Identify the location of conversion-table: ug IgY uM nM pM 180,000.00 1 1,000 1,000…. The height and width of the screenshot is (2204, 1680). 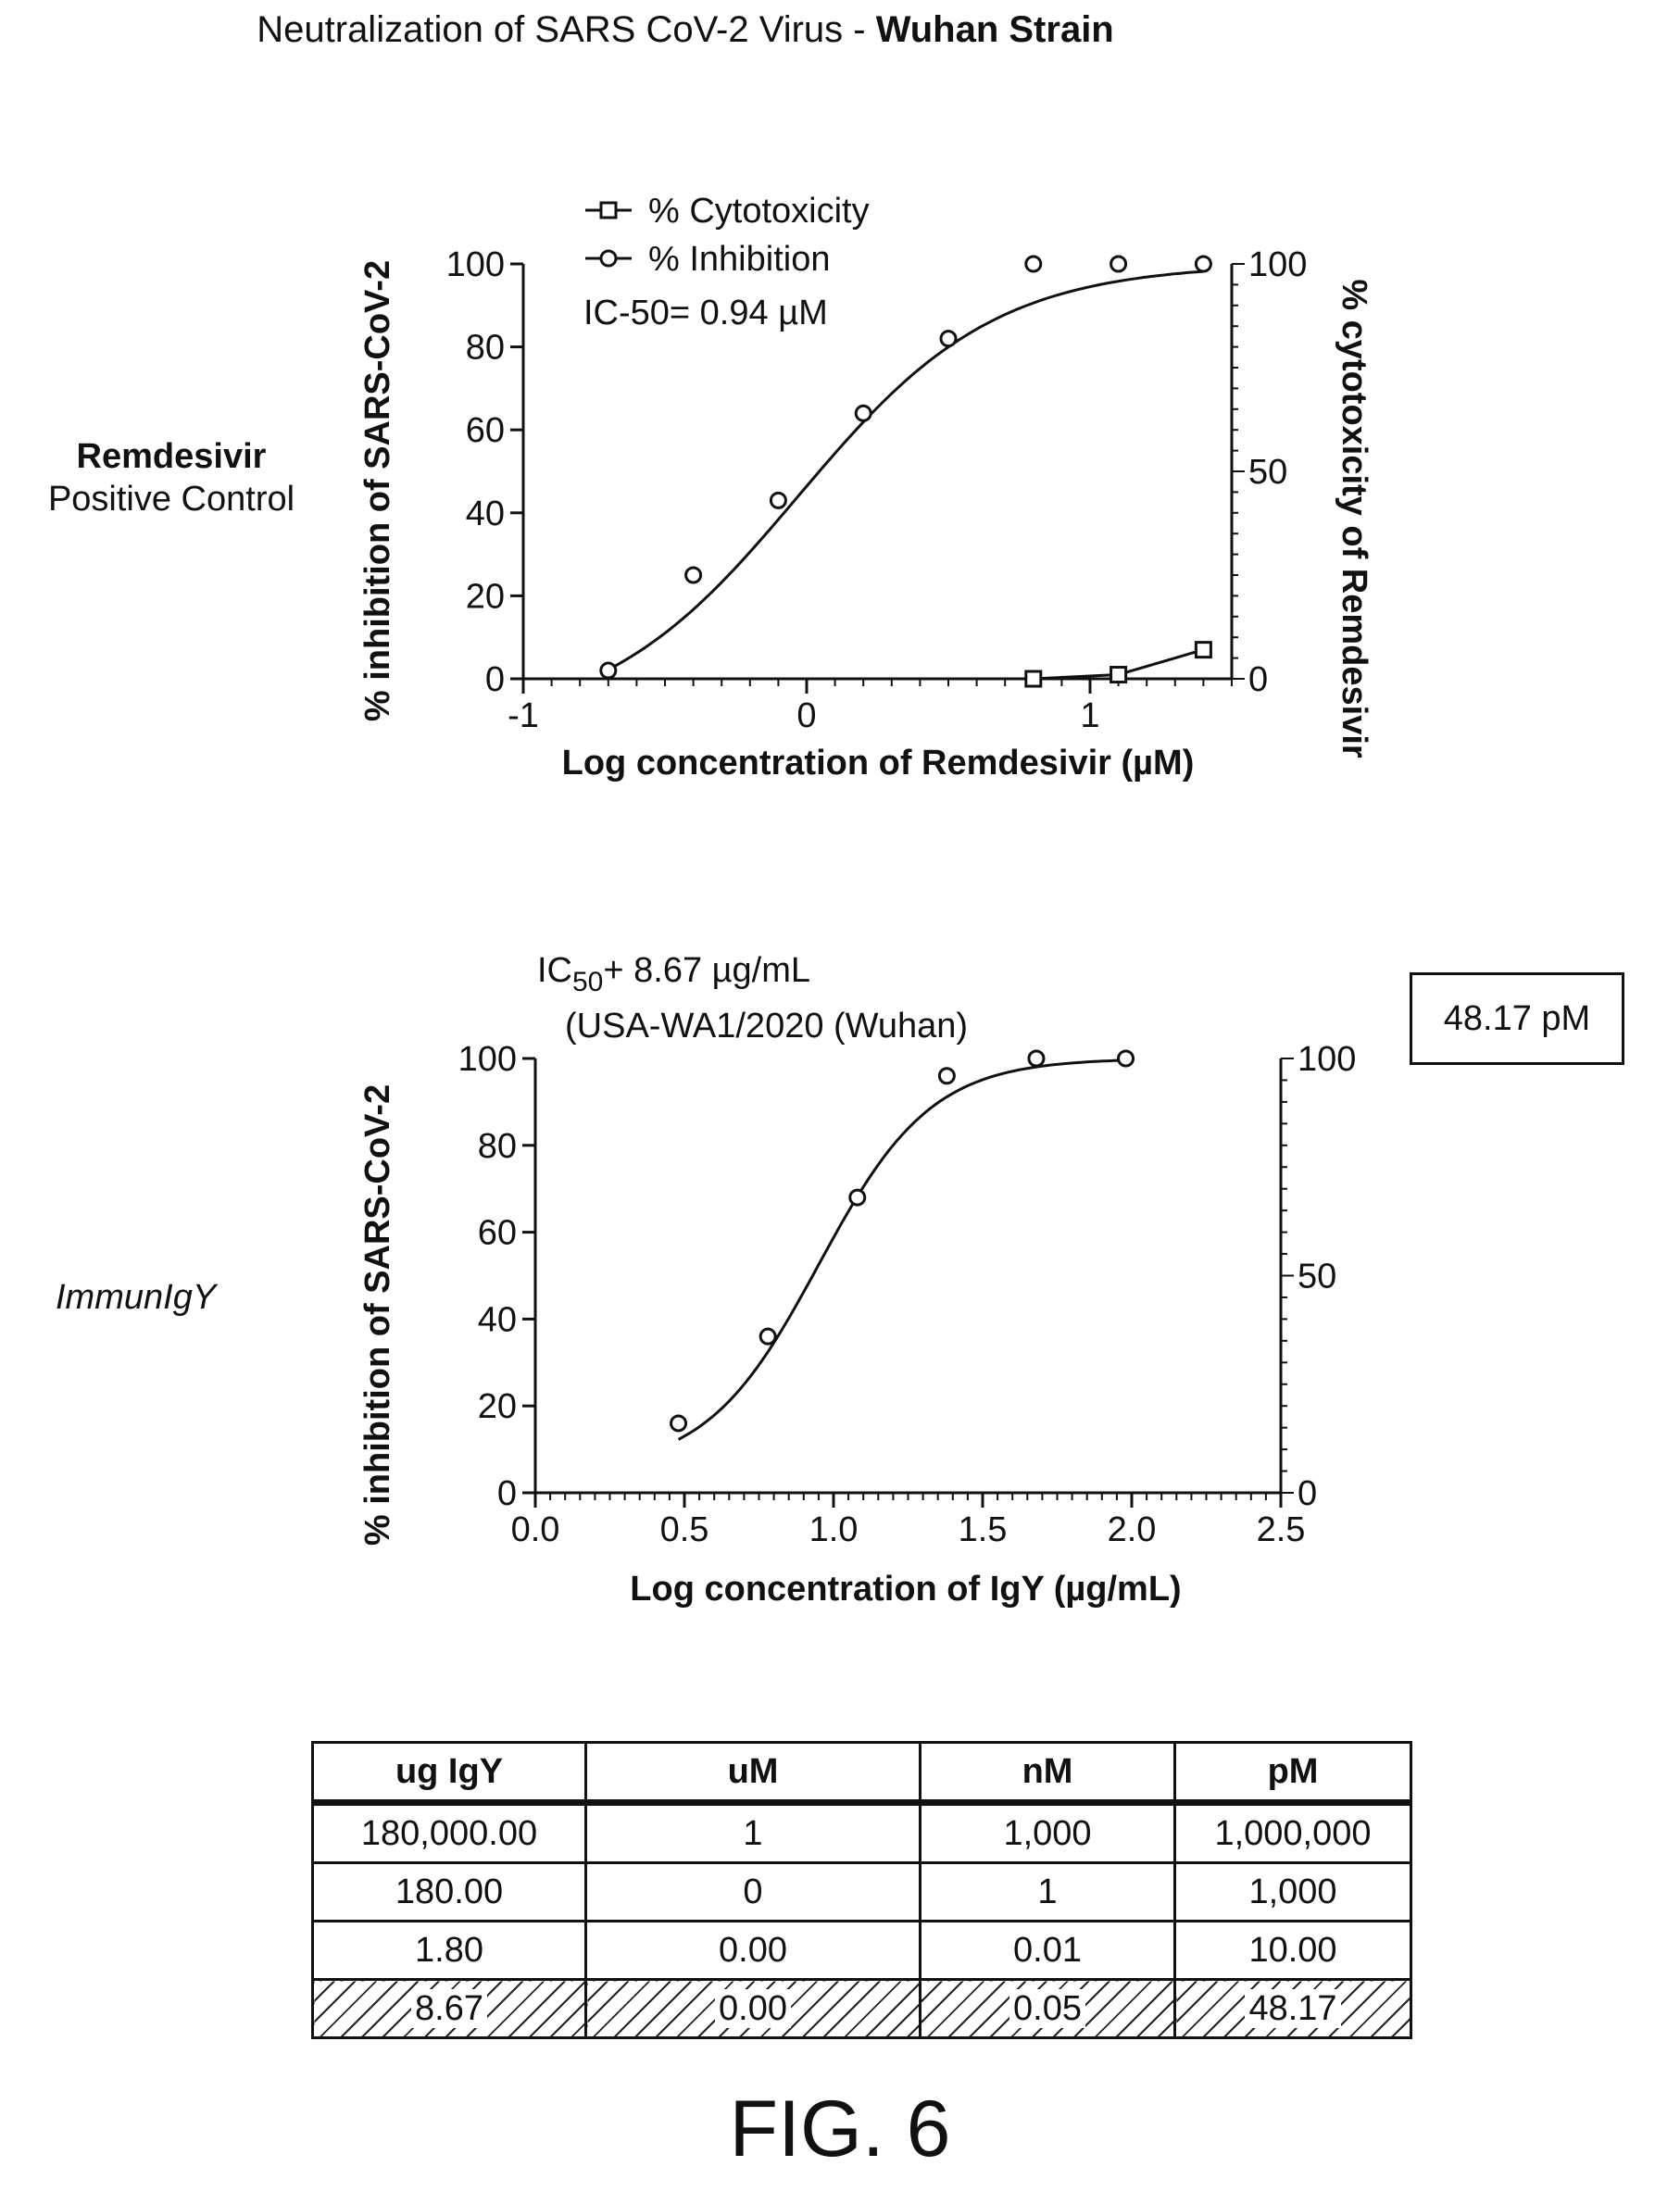
(861, 1890).